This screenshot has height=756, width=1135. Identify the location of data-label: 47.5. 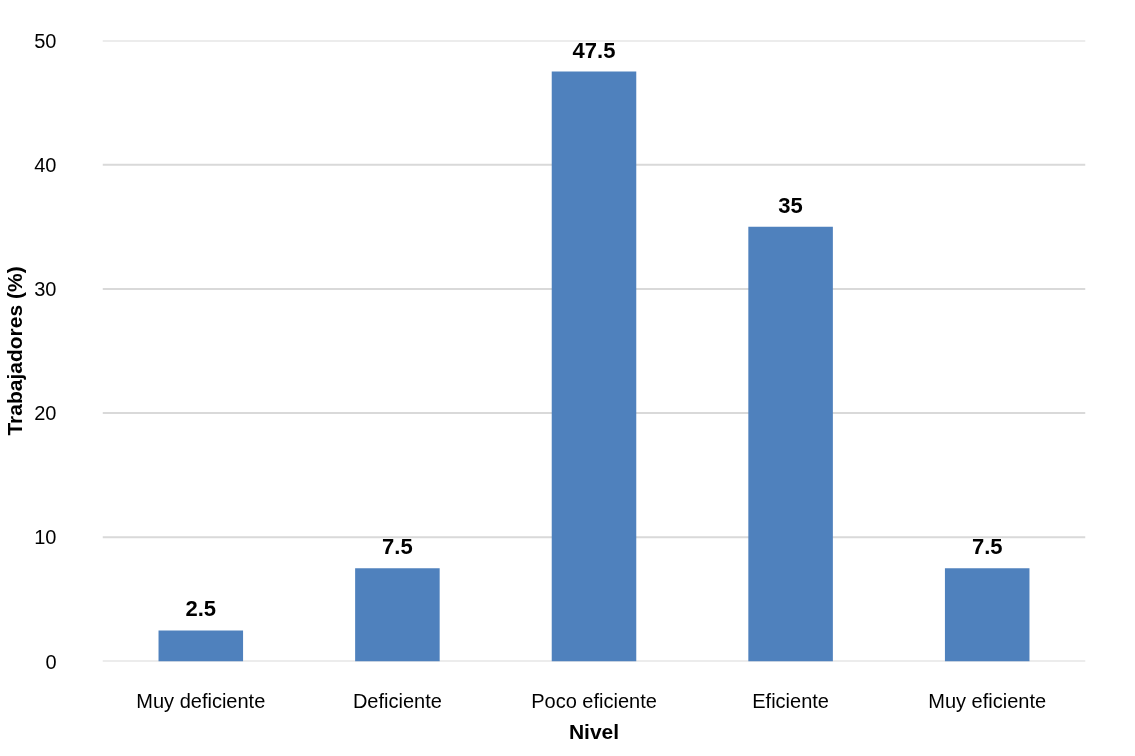
(594, 50).